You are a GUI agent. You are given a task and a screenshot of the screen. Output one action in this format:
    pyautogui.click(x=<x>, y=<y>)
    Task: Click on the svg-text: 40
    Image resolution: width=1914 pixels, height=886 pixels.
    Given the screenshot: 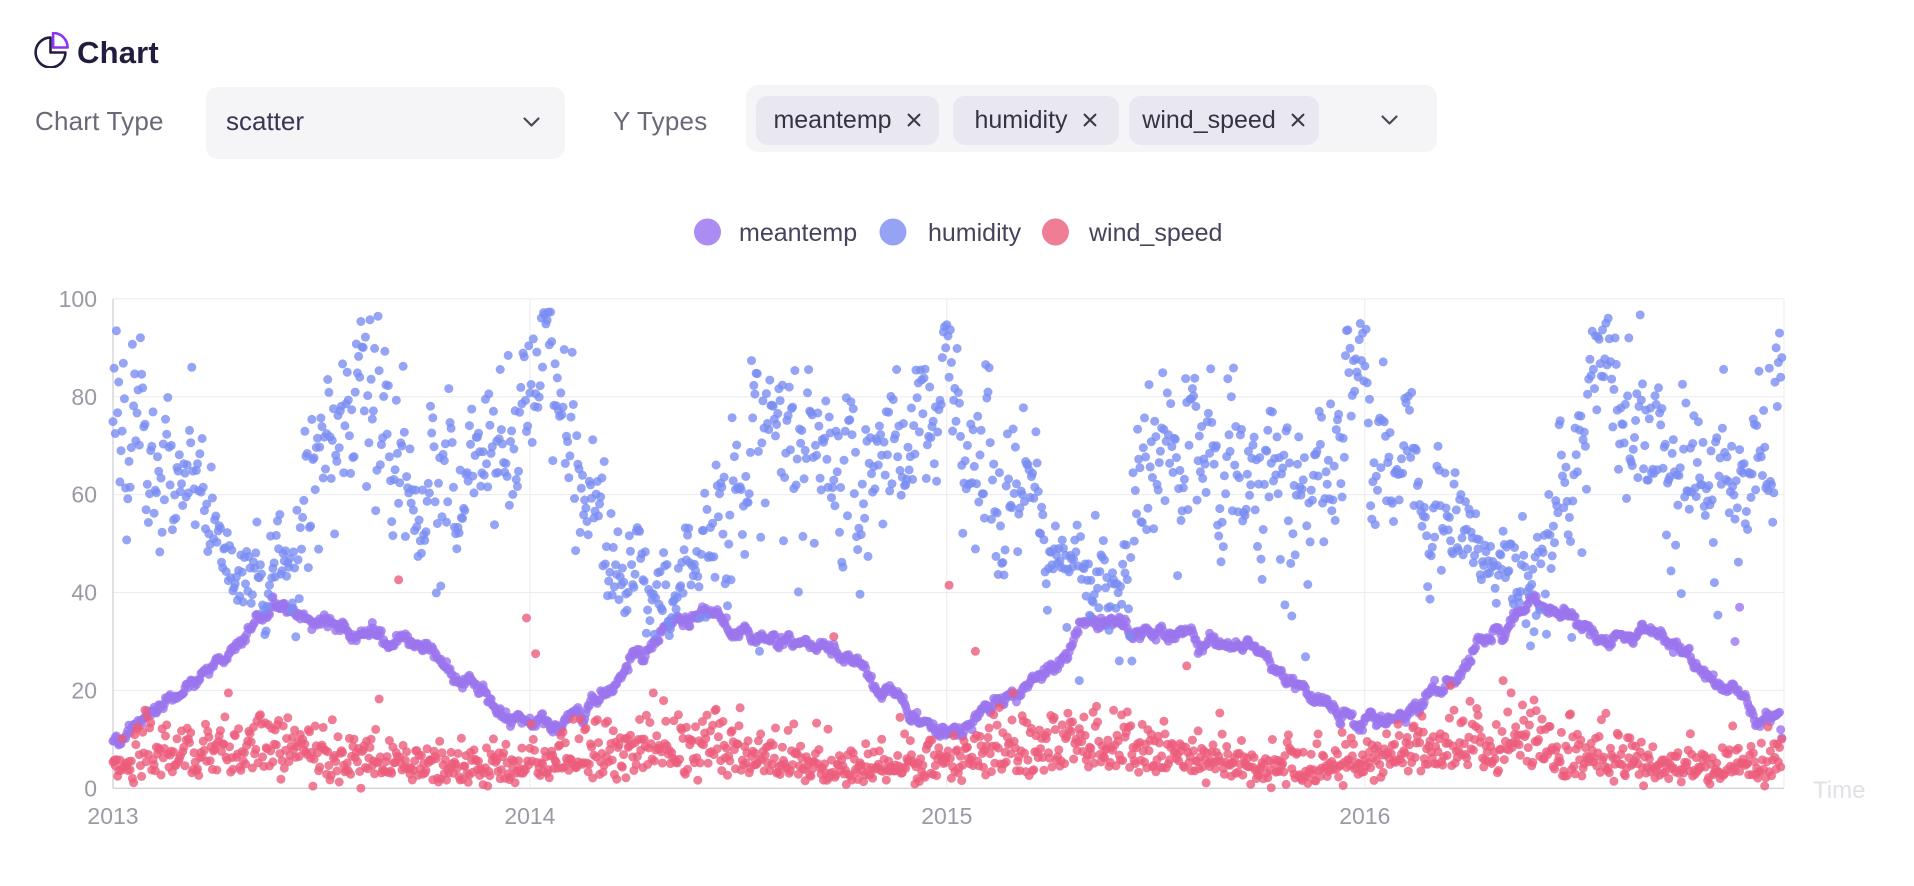 What is the action you would take?
    pyautogui.click(x=84, y=593)
    